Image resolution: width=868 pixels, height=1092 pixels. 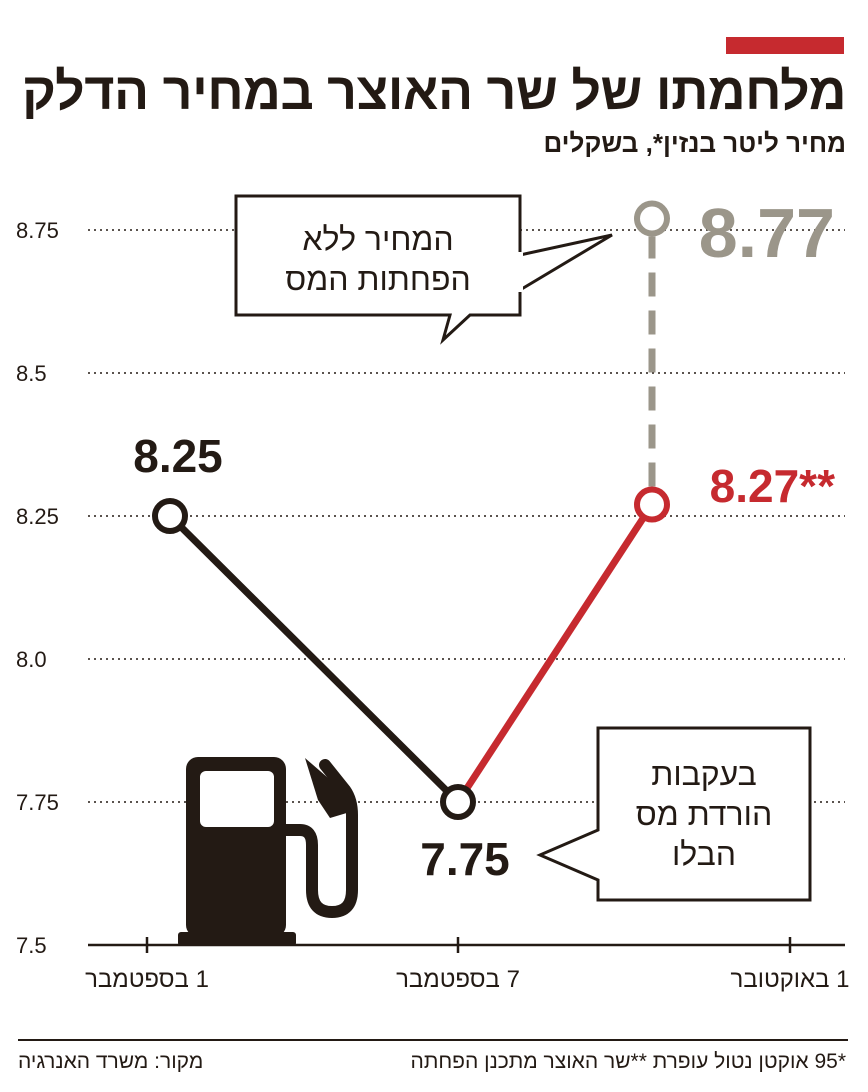 What do you see at coordinates (37, 802) in the screenshot?
I see `y-tick-label: 7.75` at bounding box center [37, 802].